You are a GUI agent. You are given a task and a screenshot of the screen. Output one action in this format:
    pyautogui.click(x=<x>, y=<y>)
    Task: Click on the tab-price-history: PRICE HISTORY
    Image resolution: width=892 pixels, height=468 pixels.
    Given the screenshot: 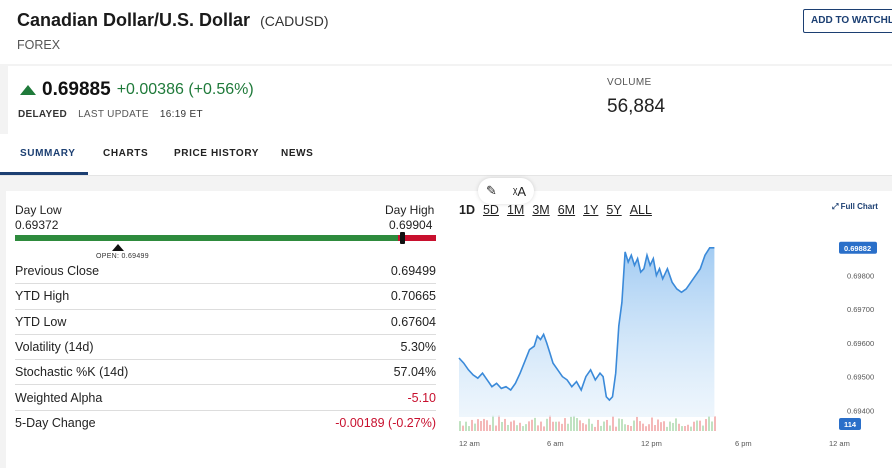 What is the action you would take?
    pyautogui.click(x=217, y=153)
    